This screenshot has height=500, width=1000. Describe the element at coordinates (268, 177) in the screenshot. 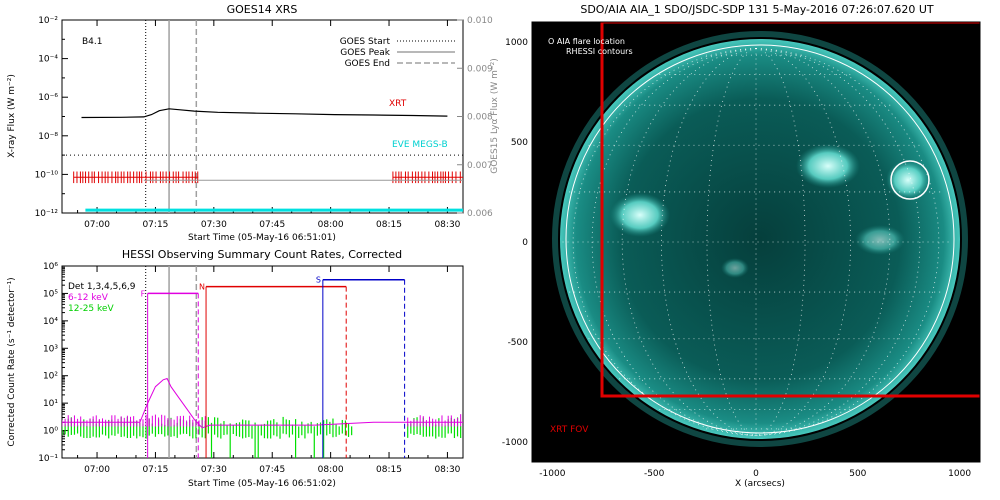

I see `goes-rhessi-ticks` at that location.